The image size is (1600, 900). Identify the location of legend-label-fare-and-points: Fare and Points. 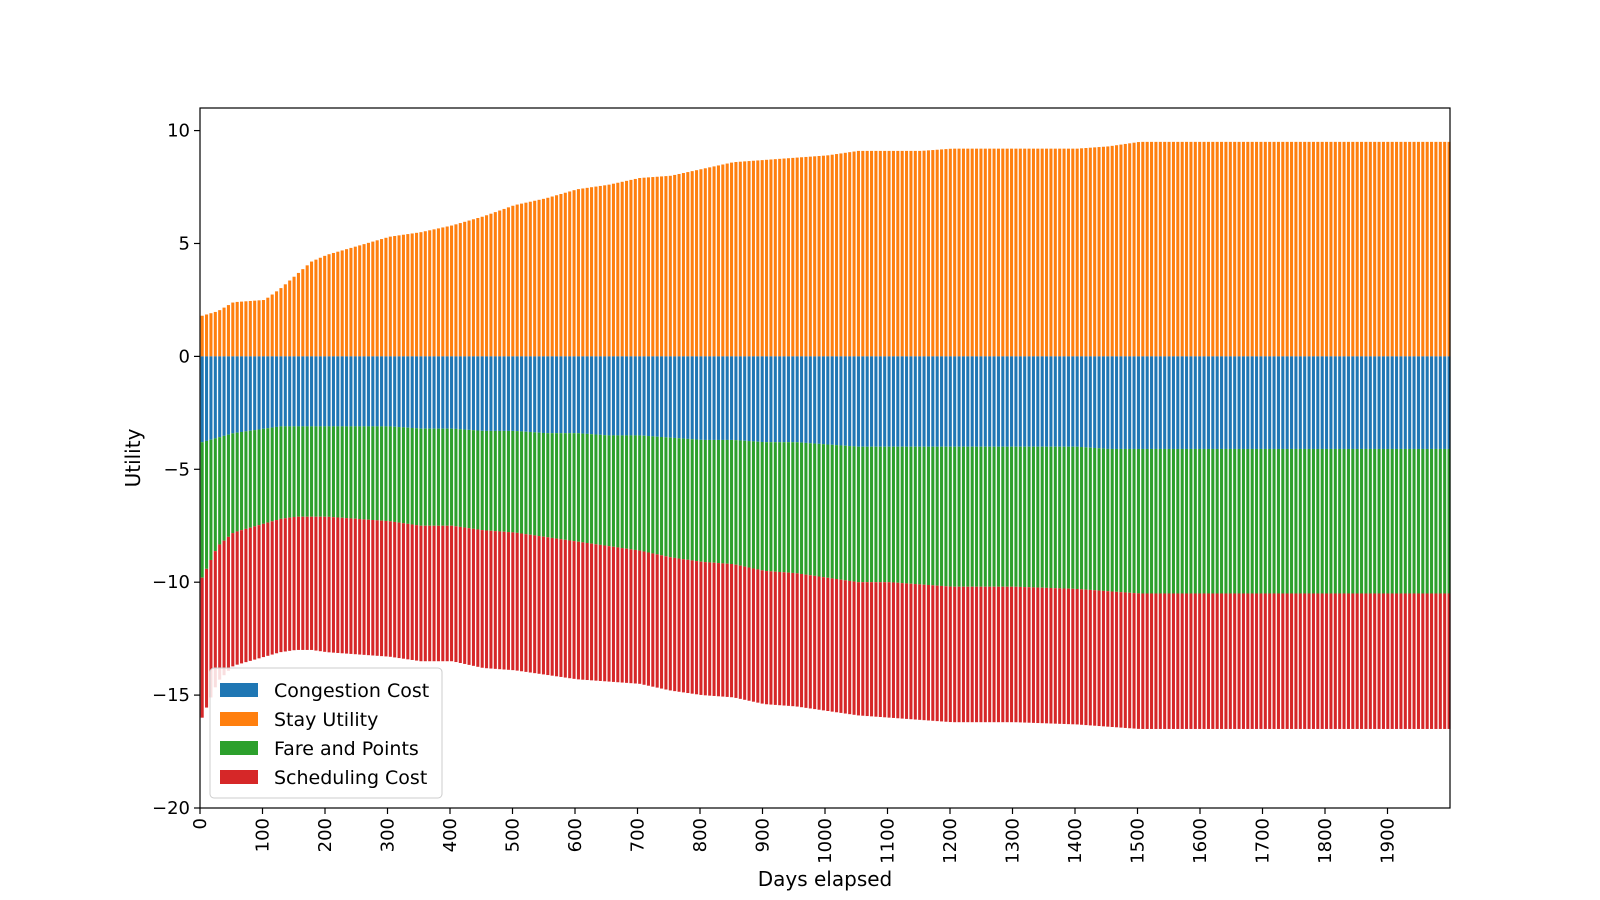
(346, 749).